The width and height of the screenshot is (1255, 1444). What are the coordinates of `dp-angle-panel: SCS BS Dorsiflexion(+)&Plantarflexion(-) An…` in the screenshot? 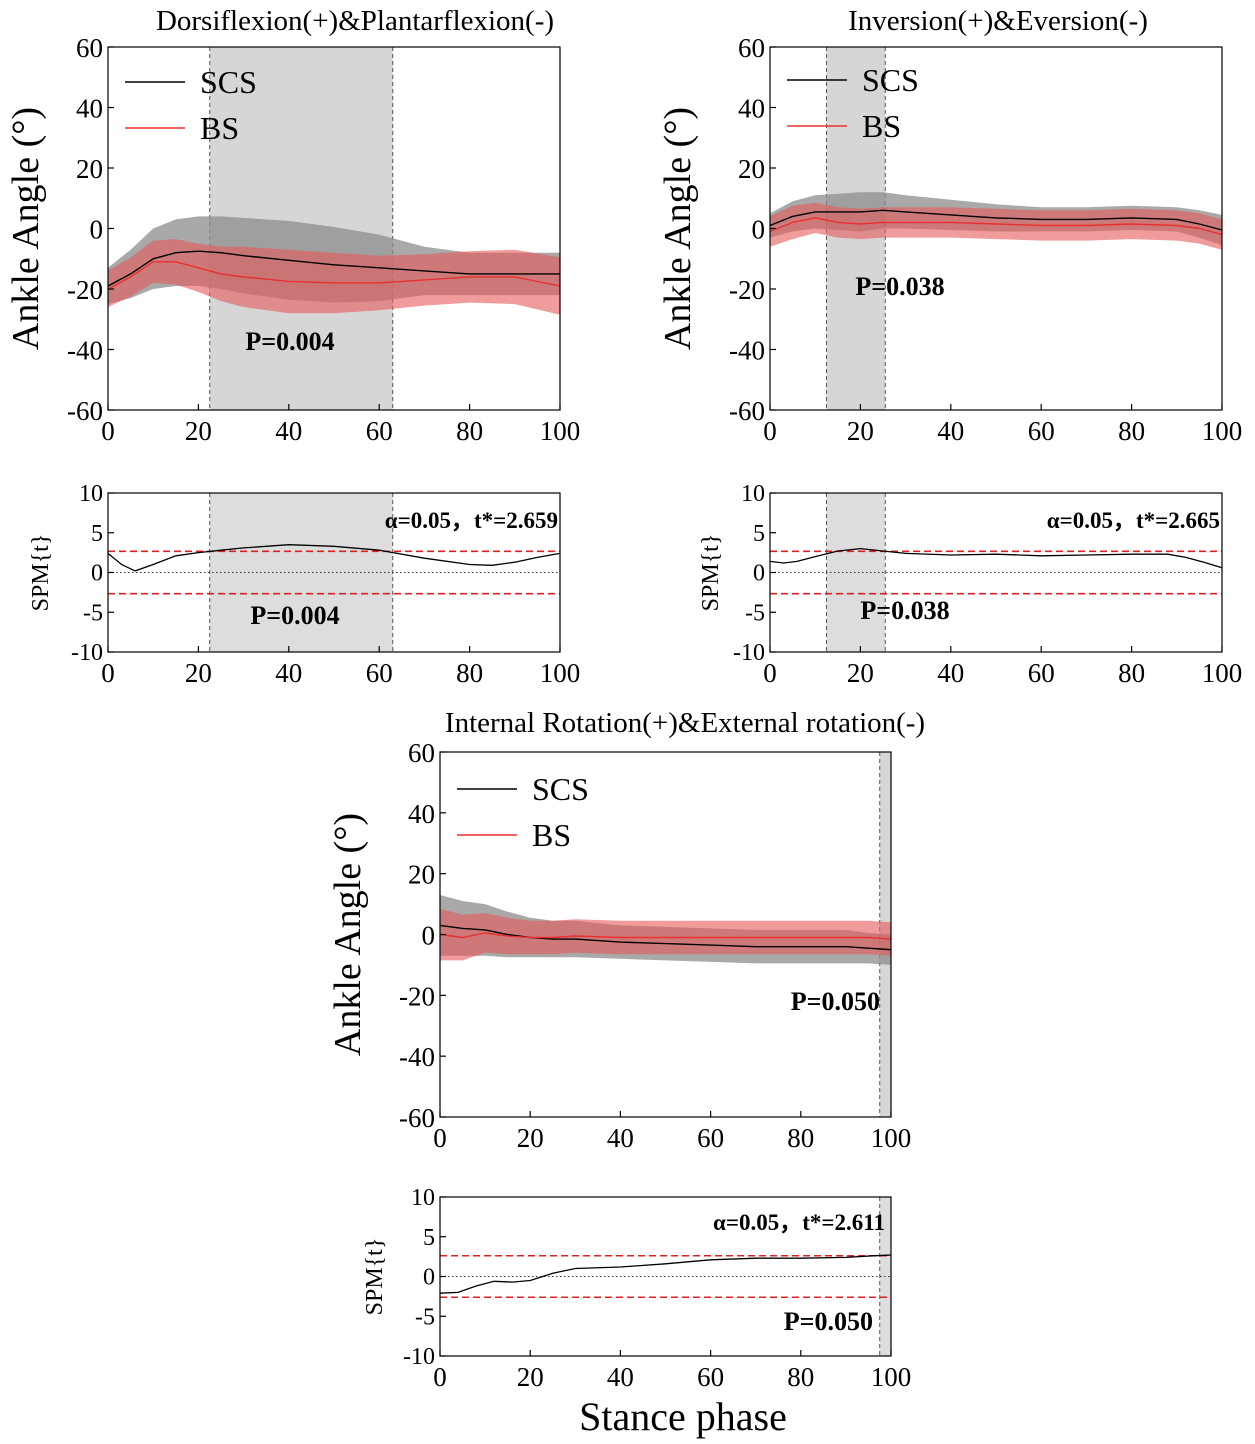 It's located at (292, 225).